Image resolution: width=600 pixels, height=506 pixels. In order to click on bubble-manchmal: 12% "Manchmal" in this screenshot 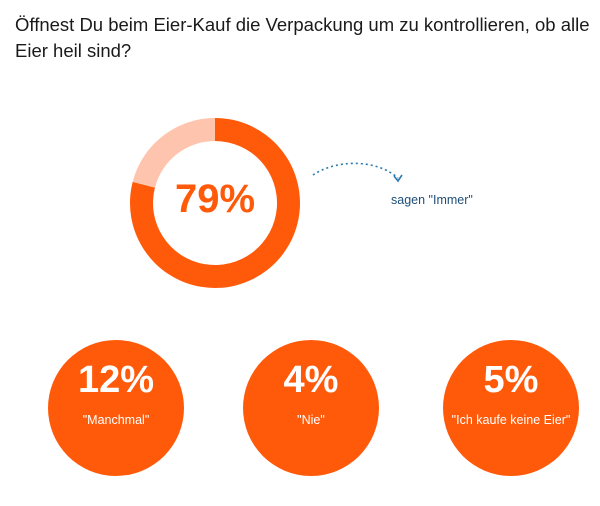, I will do `click(116, 408)`.